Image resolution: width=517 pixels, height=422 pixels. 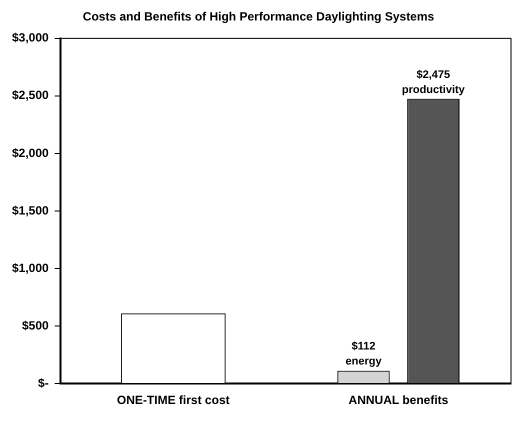 I want to click on y-tick-label: $1,500, so click(x=31, y=210).